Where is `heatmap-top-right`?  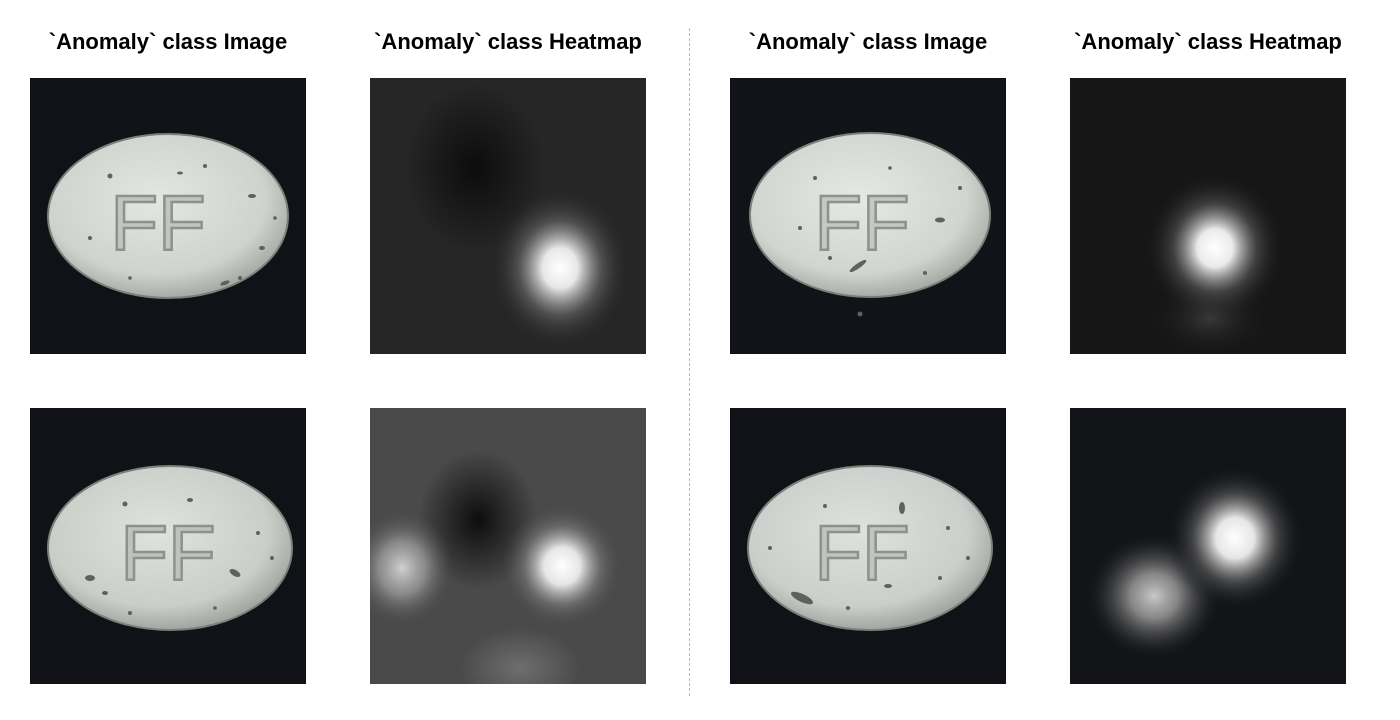 heatmap-top-right is located at coordinates (1208, 216).